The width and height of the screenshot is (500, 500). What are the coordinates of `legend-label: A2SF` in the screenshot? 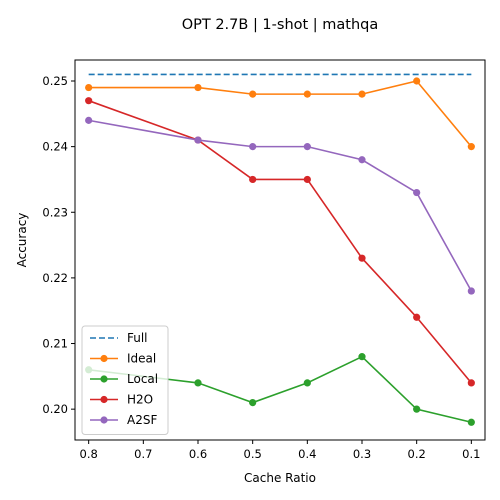 It's located at (142, 420).